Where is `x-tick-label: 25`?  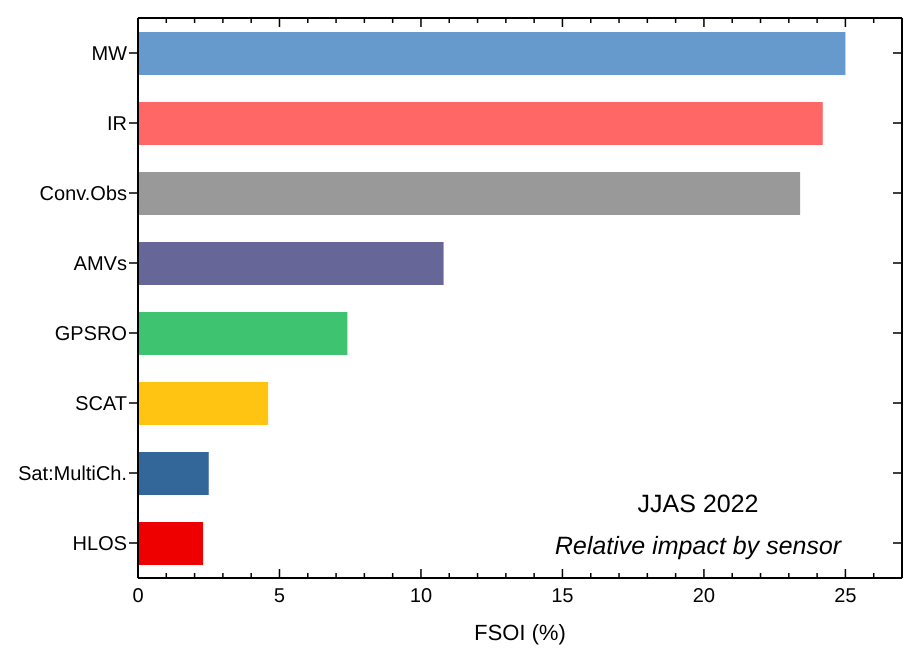 x-tick-label: 25 is located at coordinates (845, 596).